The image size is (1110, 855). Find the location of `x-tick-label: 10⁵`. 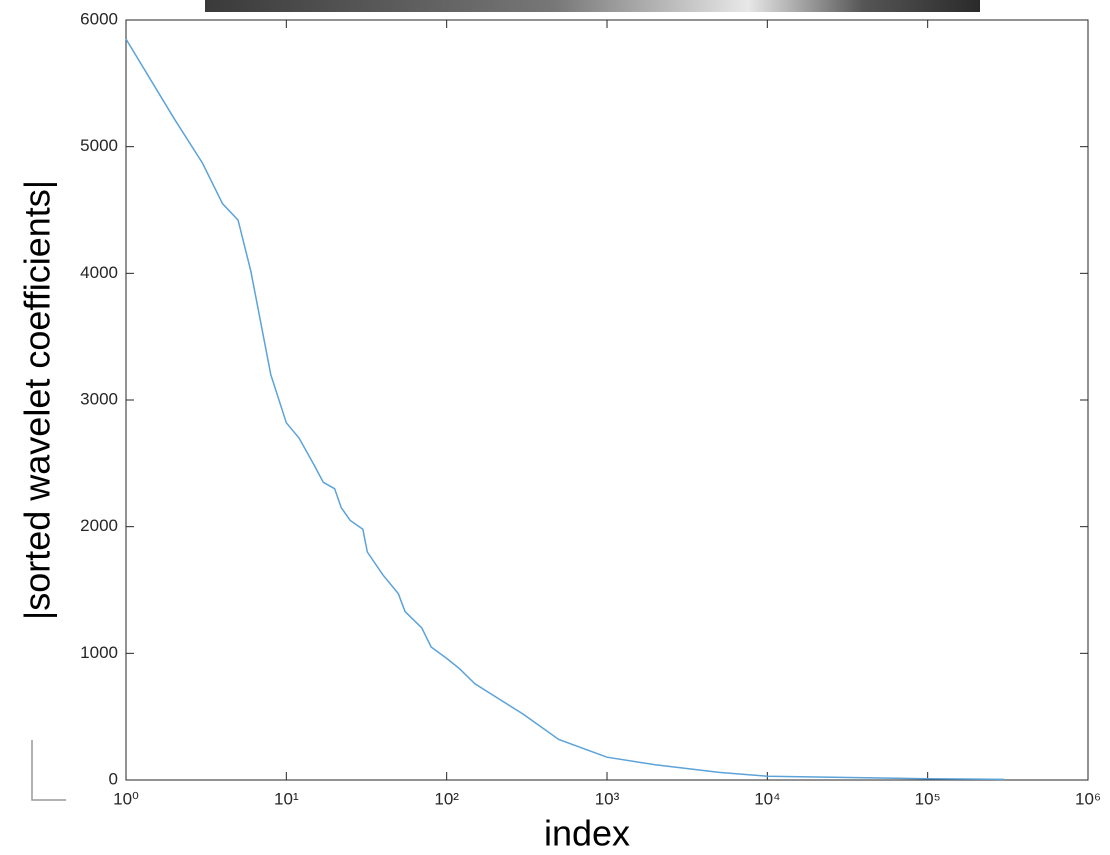

x-tick-label: 10⁵ is located at coordinates (928, 798).